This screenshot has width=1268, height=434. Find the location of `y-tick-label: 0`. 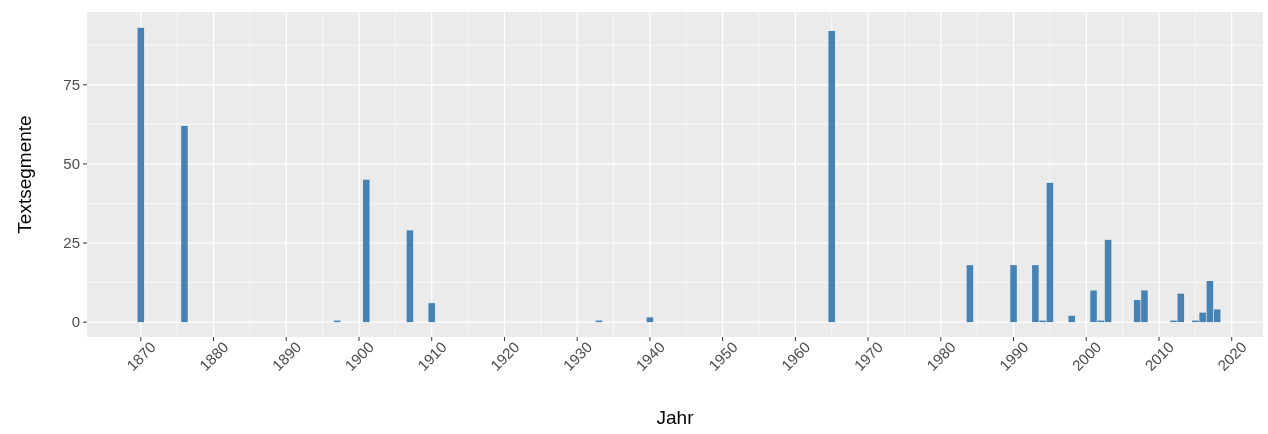

y-tick-label: 0 is located at coordinates (75, 322).